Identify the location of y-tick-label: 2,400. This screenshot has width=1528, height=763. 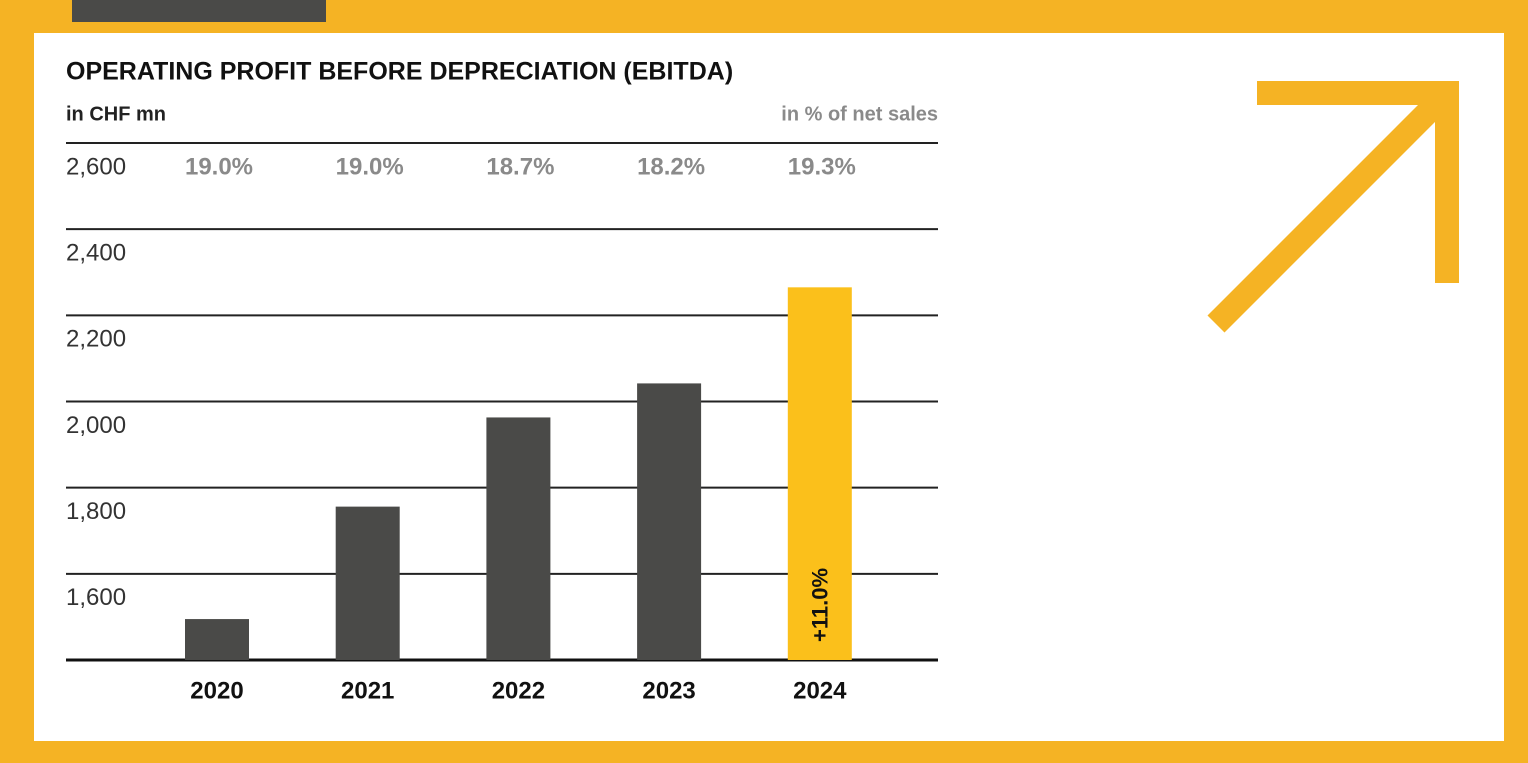
(96, 253).